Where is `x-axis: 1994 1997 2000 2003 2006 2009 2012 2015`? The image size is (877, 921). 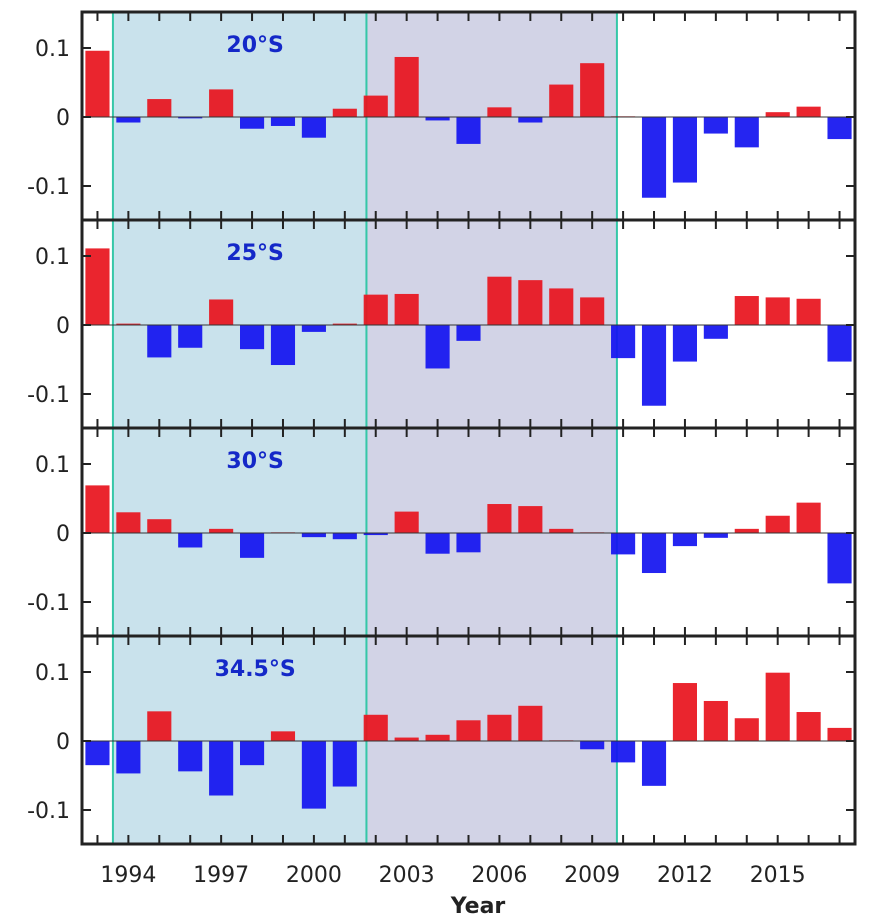 x-axis: 1994 1997 2000 2003 2006 2009 2012 2015 is located at coordinates (452, 875).